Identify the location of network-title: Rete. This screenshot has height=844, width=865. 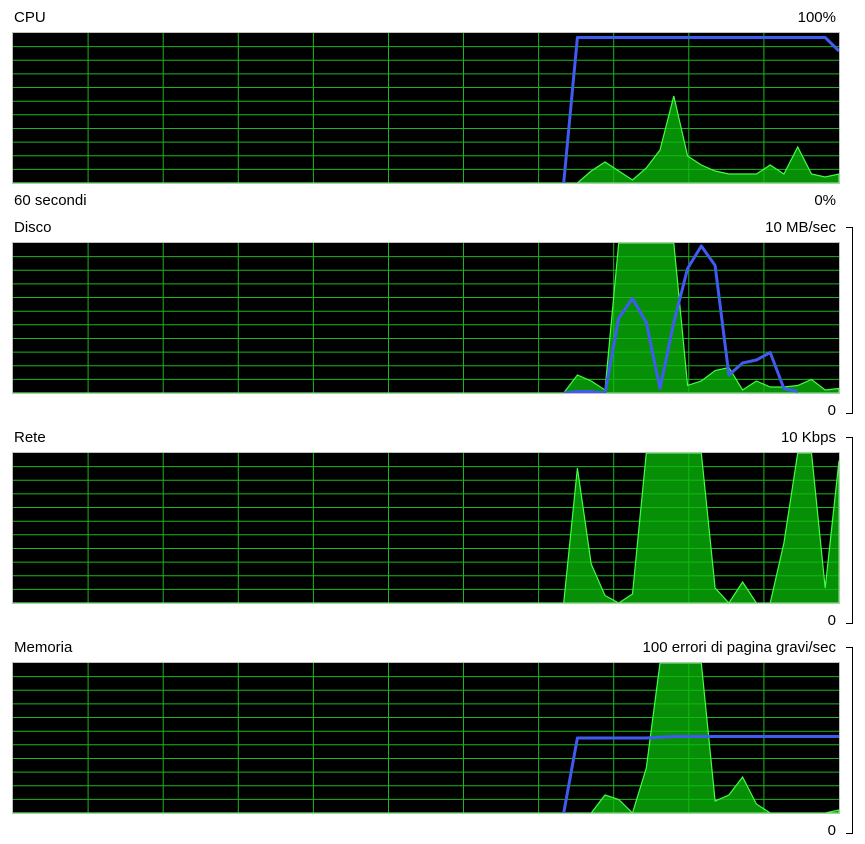
(30, 437).